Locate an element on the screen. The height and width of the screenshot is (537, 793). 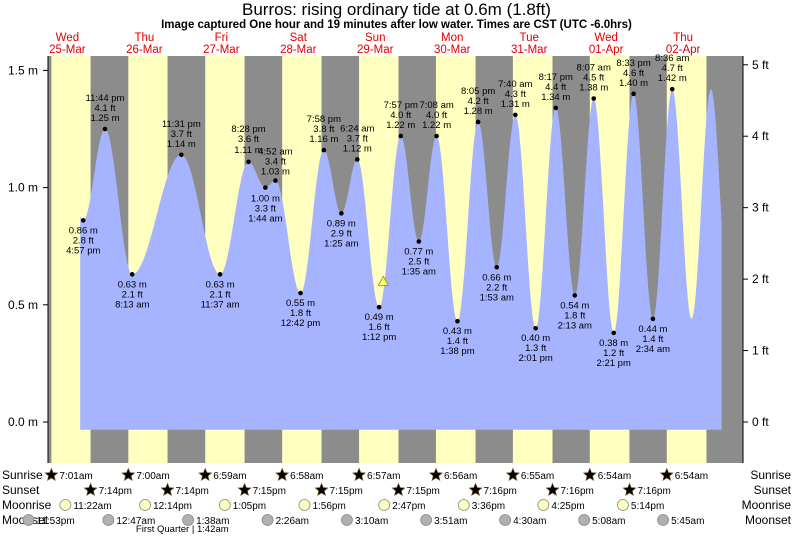
sunrise-time: 6:55am is located at coordinates (537, 476).